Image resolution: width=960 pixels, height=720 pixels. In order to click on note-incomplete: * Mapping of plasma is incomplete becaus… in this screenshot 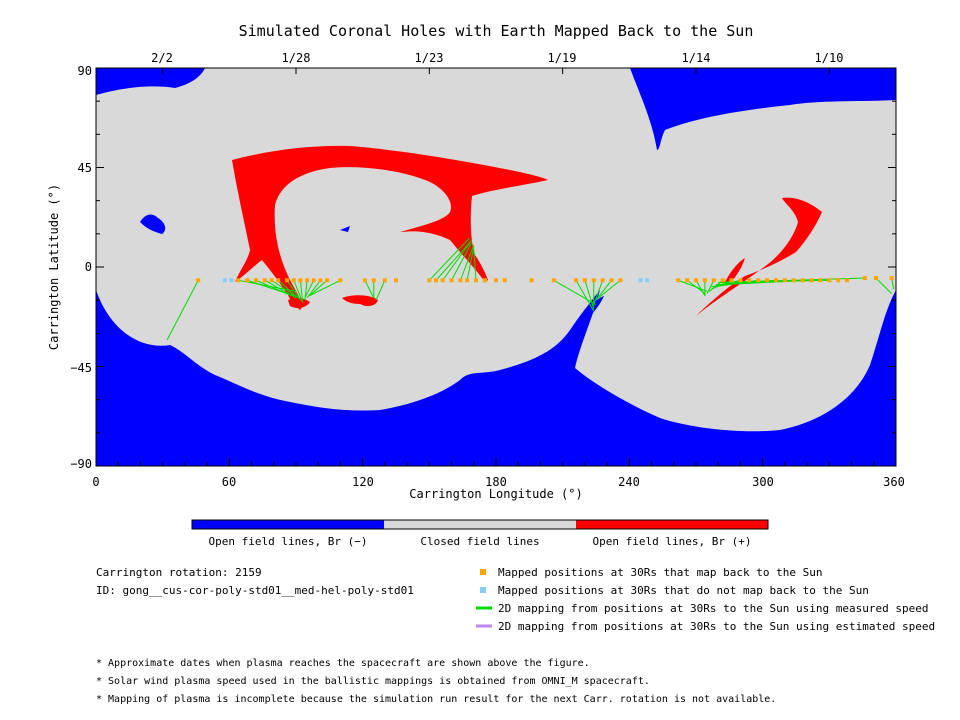, I will do `click(436, 699)`.